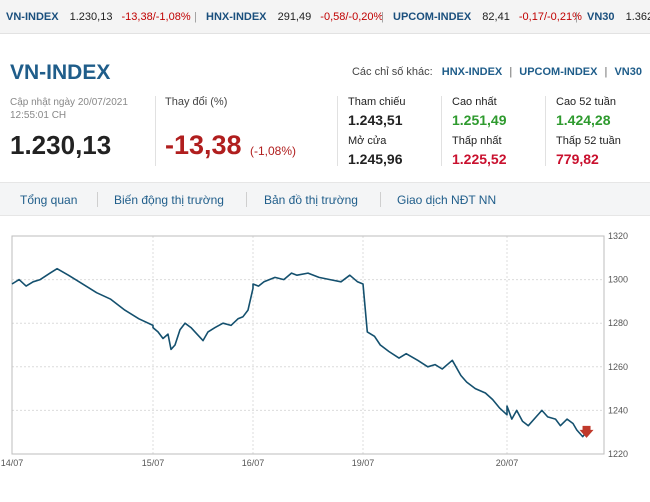 Image resolution: width=650 pixels, height=502 pixels. What do you see at coordinates (558, 72) in the screenshot?
I see `link-upcom-index: UPCOM-INDEX` at bounding box center [558, 72].